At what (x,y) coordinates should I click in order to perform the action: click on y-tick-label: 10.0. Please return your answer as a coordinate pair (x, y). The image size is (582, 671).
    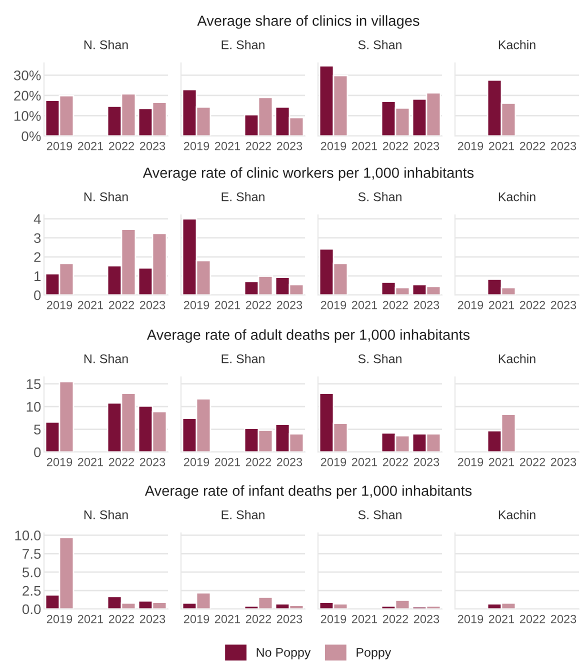
    Looking at the image, I should click on (28, 535).